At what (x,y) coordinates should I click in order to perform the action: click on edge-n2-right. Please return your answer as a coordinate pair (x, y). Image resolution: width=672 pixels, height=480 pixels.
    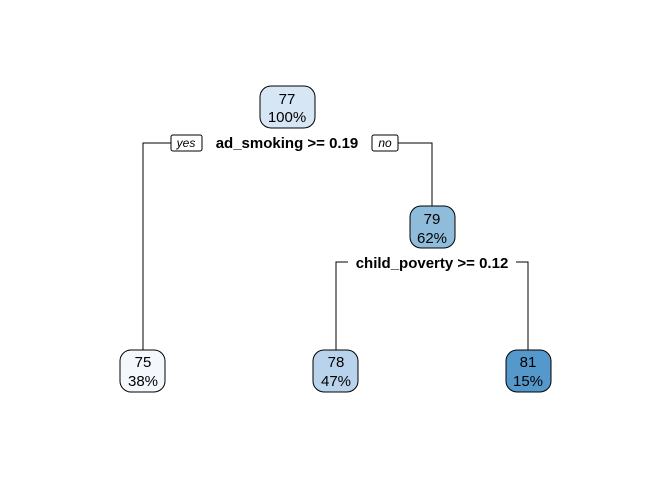
    Looking at the image, I should click on (522, 305).